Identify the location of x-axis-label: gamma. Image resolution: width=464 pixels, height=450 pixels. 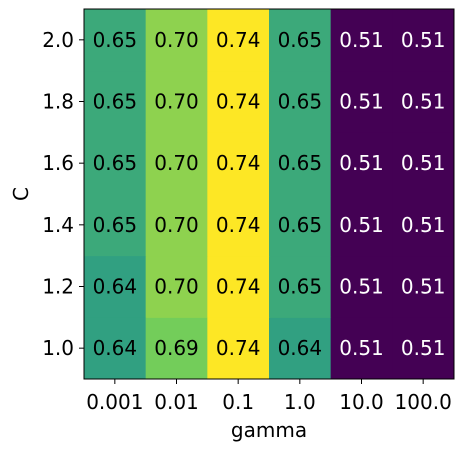
(269, 430).